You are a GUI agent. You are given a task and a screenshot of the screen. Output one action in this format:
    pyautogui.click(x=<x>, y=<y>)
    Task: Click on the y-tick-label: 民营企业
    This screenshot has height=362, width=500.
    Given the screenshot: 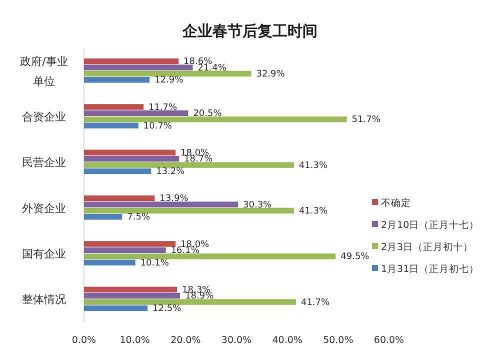 What is the action you would take?
    pyautogui.click(x=44, y=163)
    